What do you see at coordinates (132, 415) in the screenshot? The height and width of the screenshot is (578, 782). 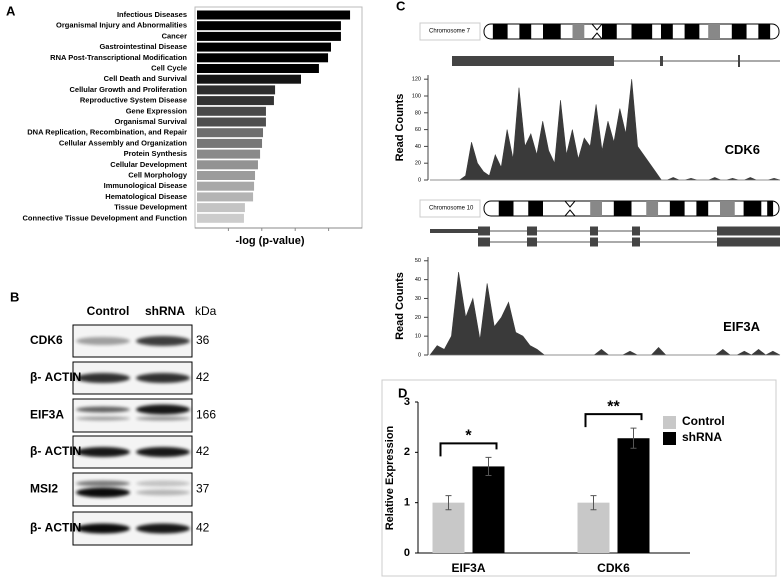 I see `blot-box` at bounding box center [132, 415].